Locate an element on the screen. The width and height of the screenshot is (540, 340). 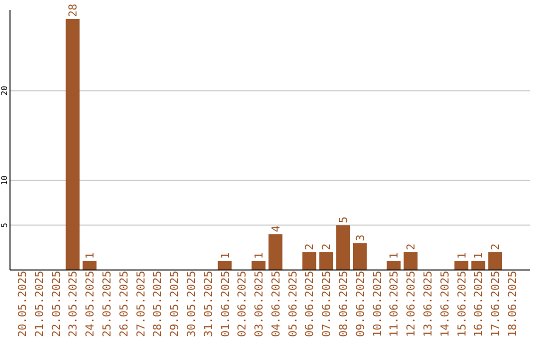
x-tick-label: 01.06.2025 is located at coordinates (225, 303).